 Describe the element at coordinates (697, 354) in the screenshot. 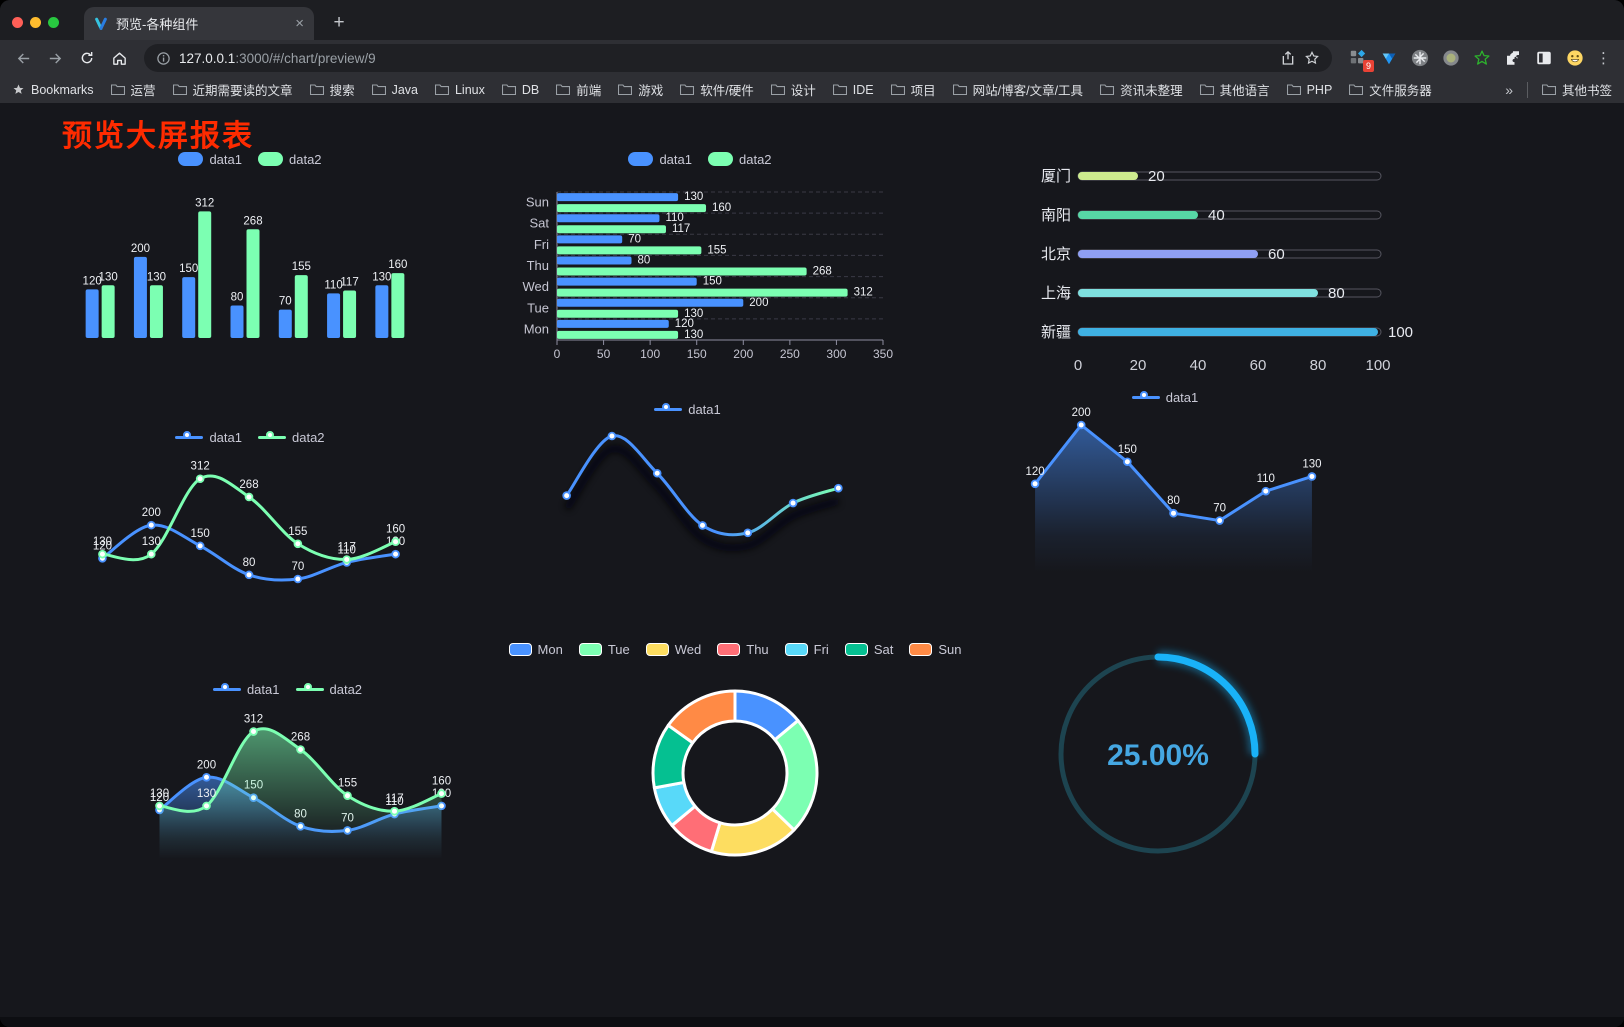

I see `svg-text: 150` at that location.